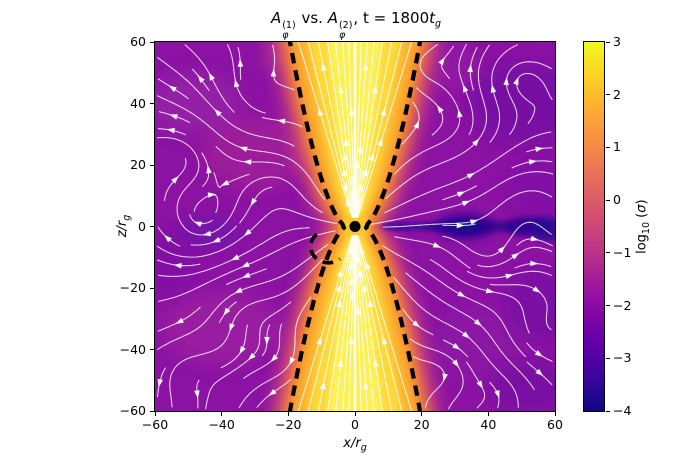  What do you see at coordinates (138, 164) in the screenshot?
I see `y-tick-label: 20` at bounding box center [138, 164].